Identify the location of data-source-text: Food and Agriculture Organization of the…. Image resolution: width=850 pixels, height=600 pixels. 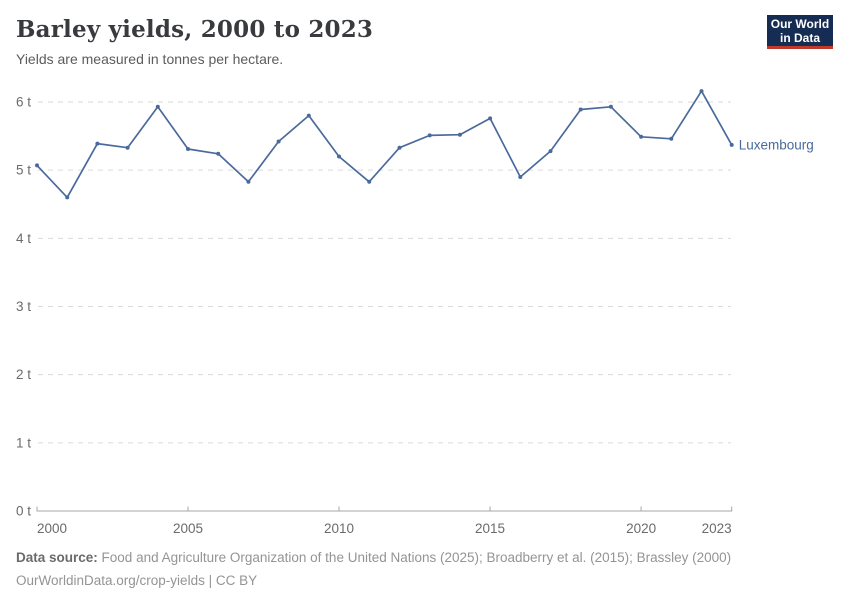
(416, 557).